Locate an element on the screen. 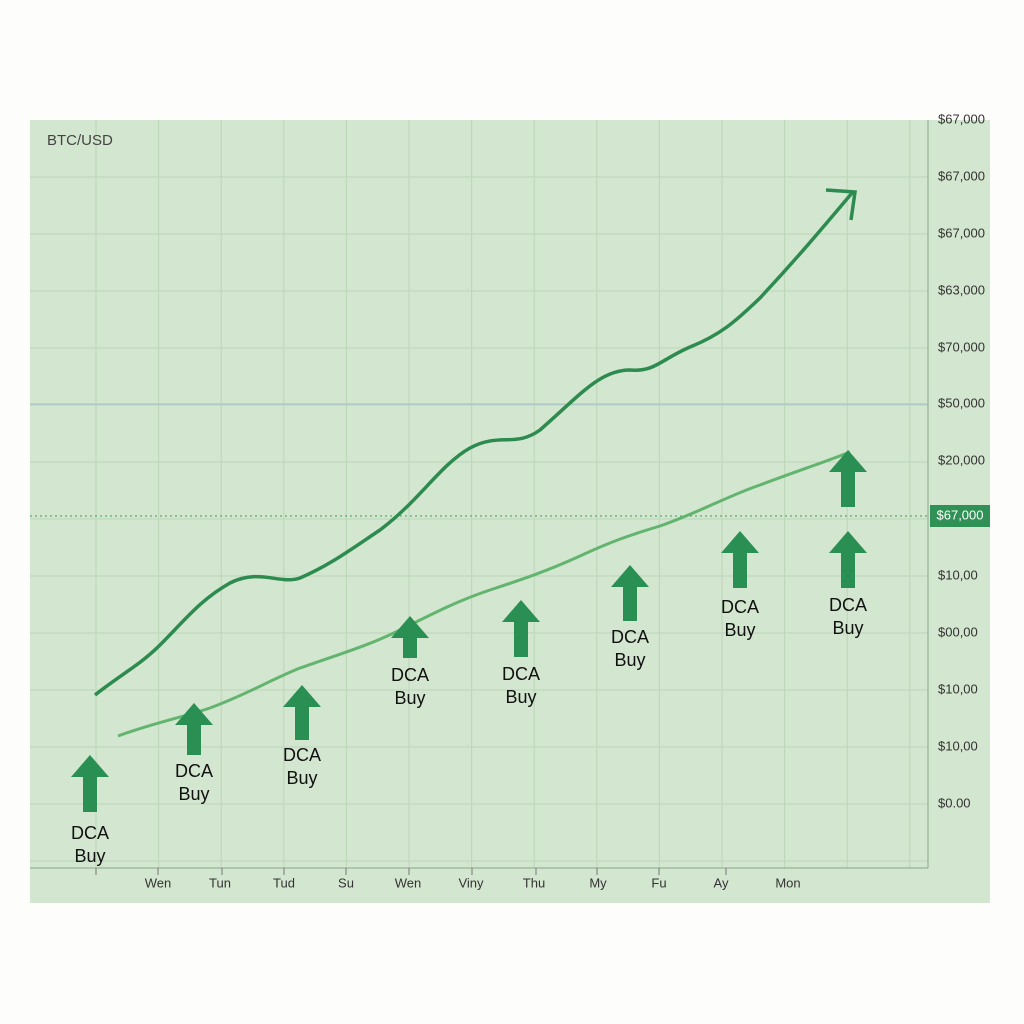 The image size is (1024, 1024). y-tick-label: $00,00 is located at coordinates (958, 631).